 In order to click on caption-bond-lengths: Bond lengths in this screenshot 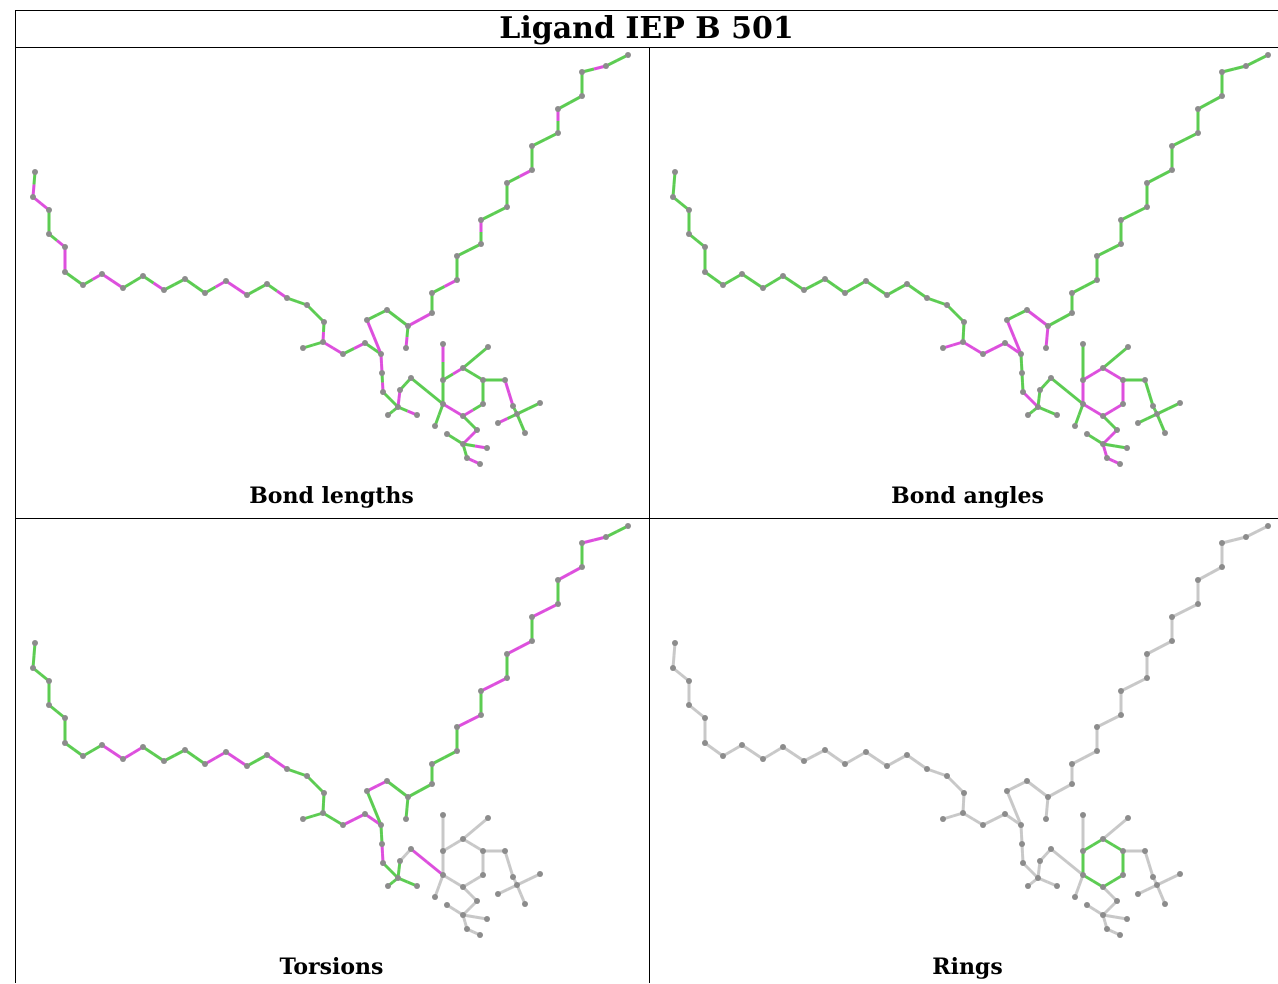, I will do `click(331, 496)`.